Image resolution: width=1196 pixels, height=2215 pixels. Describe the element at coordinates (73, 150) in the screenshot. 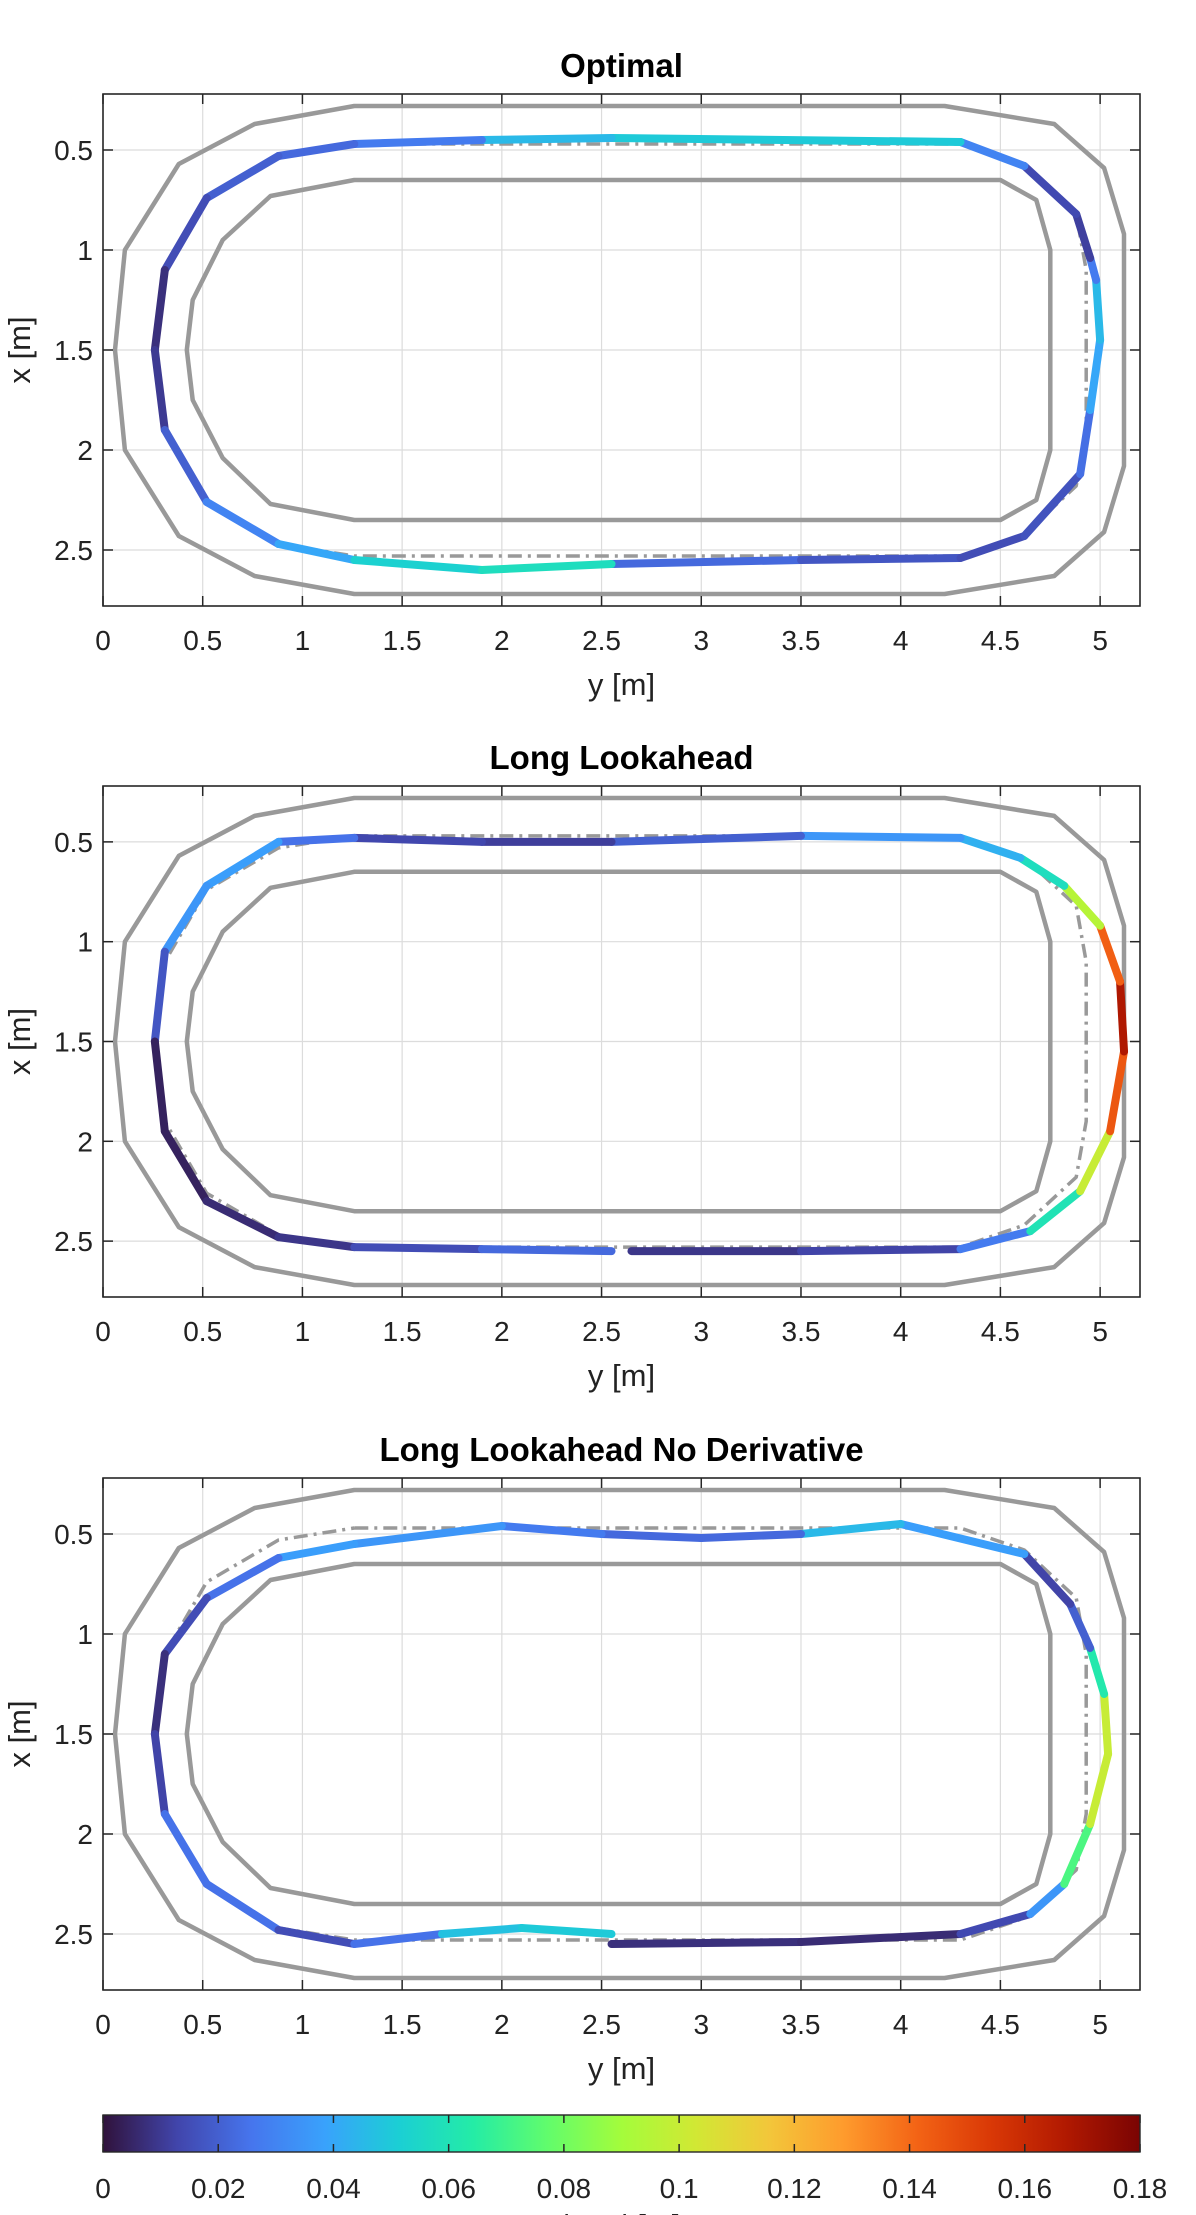

I see `y-tick-label: 0.5` at that location.